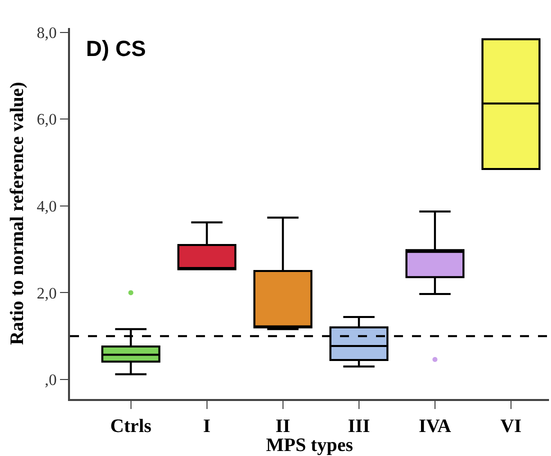  Describe the element at coordinates (435, 426) in the screenshot. I see `x-tick-label: IVA` at that location.